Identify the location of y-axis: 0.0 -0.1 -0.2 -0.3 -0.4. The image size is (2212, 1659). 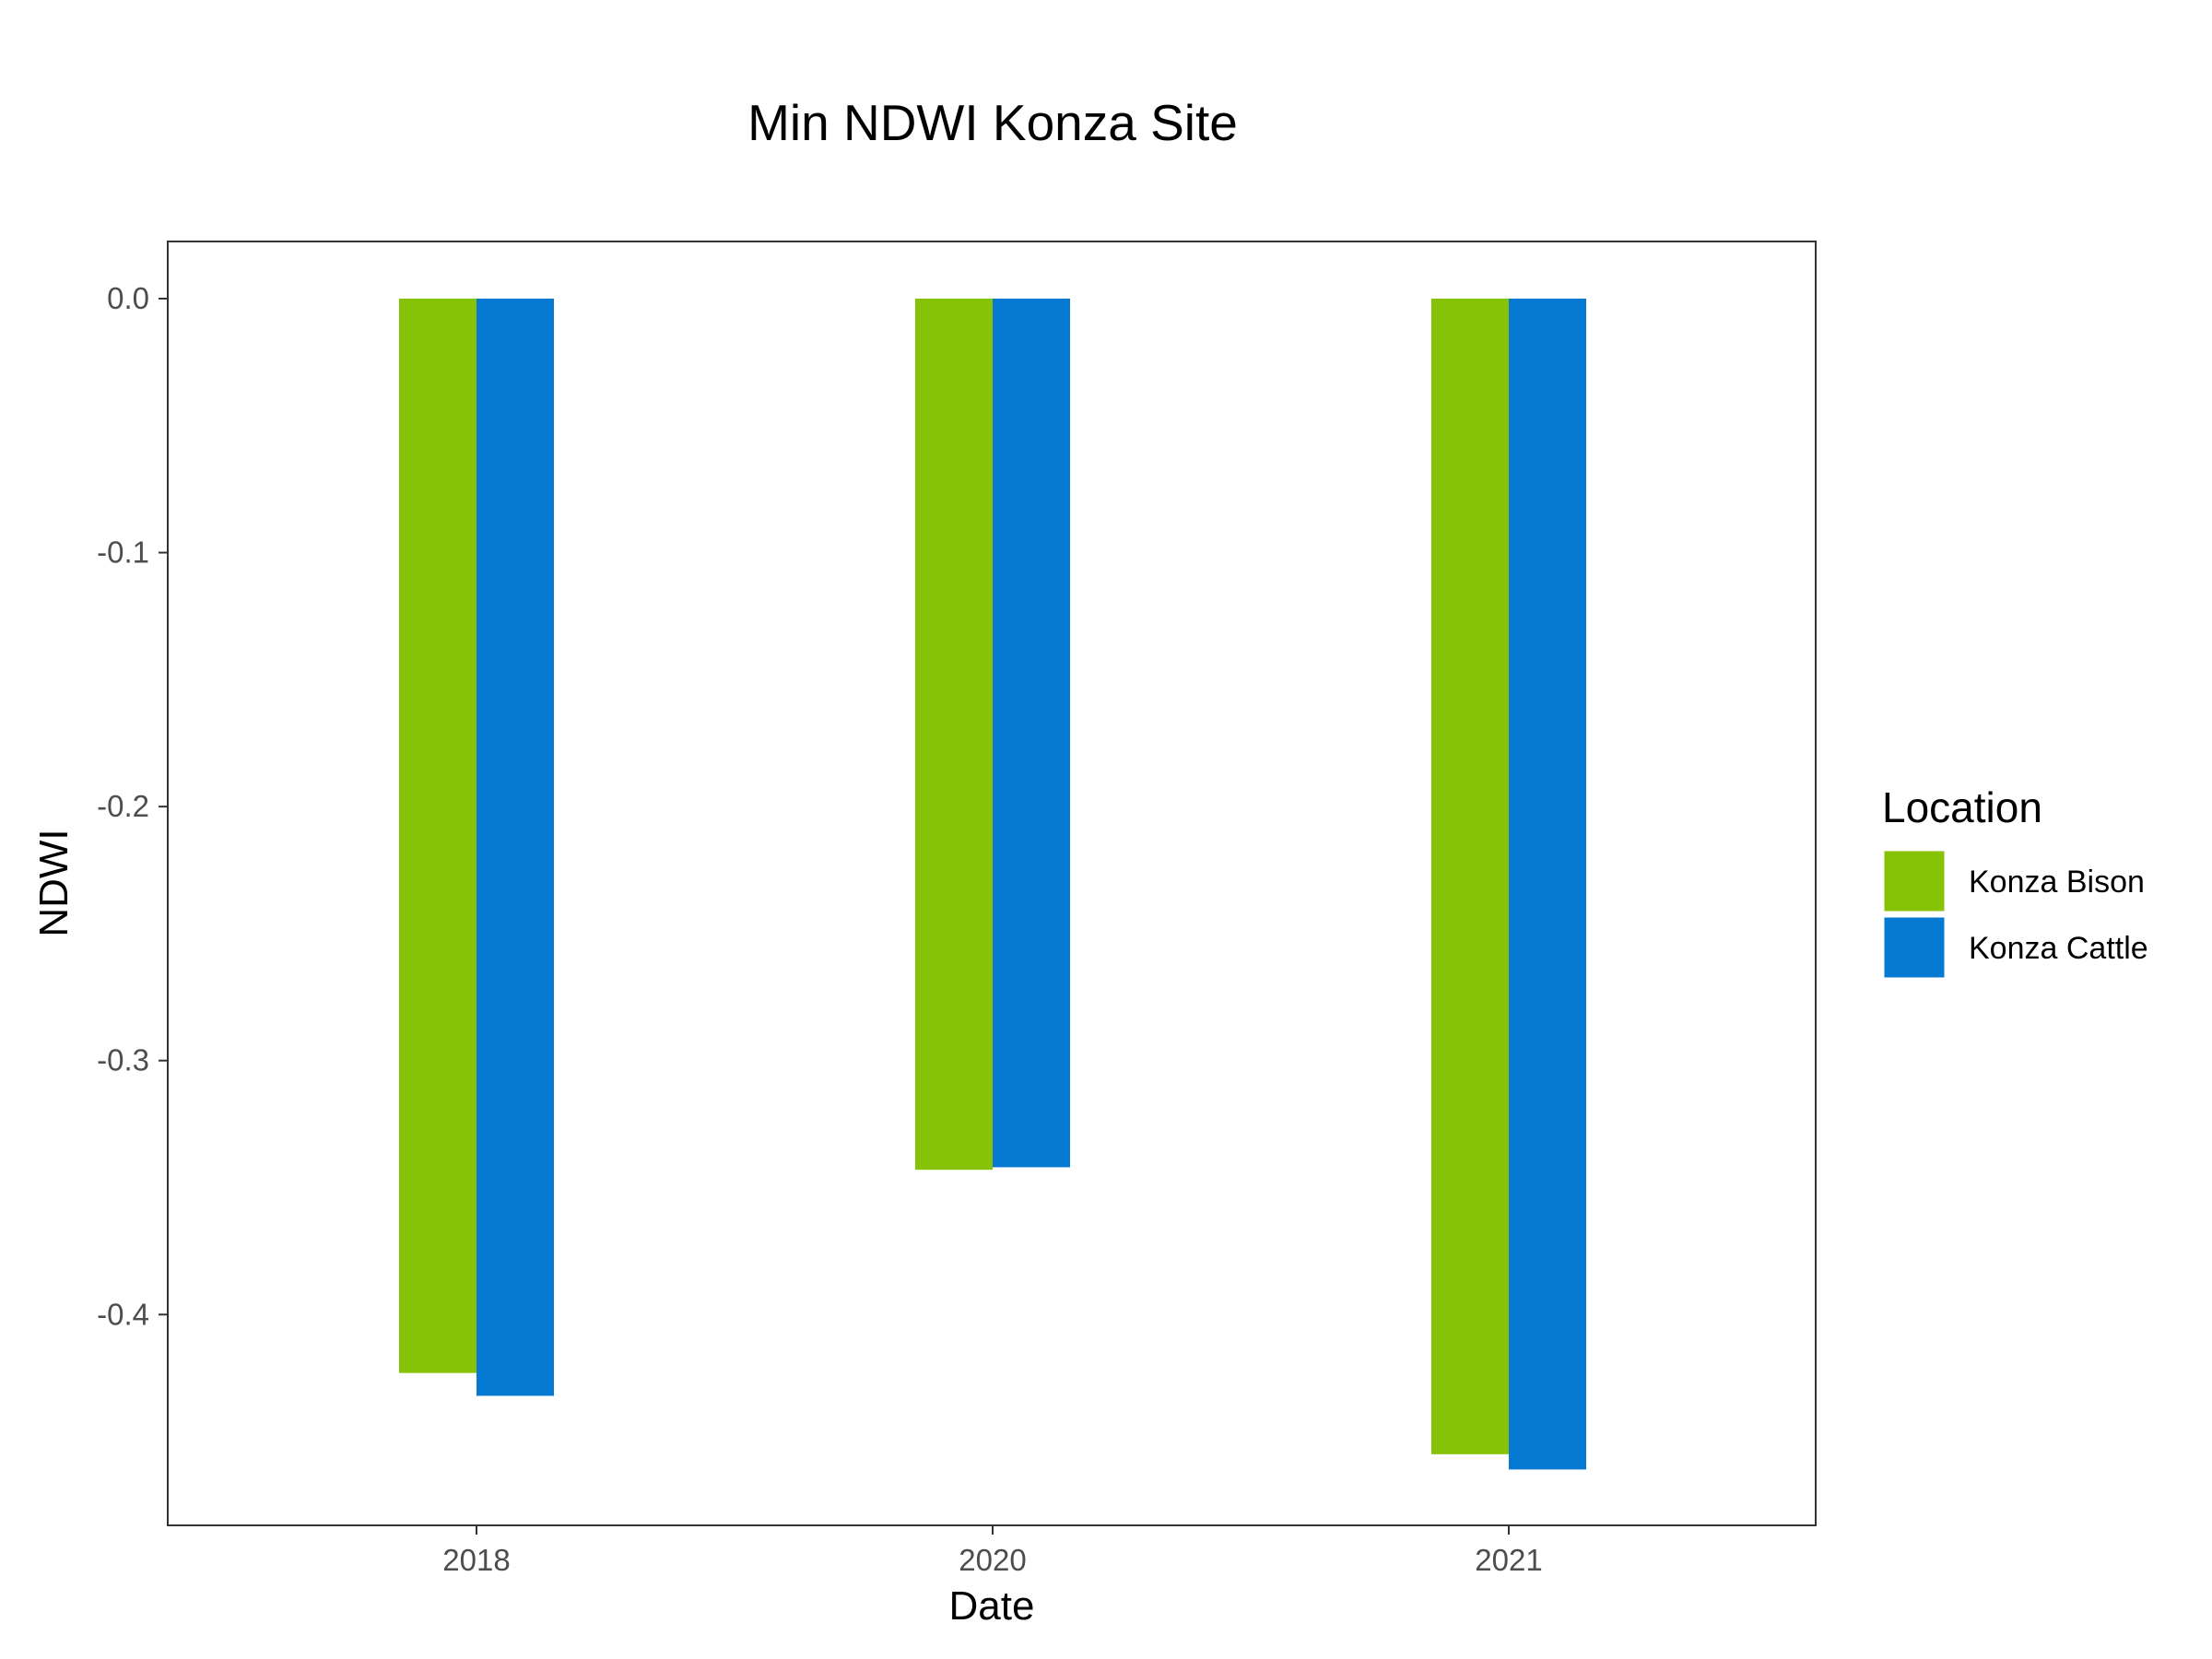
(132, 806).